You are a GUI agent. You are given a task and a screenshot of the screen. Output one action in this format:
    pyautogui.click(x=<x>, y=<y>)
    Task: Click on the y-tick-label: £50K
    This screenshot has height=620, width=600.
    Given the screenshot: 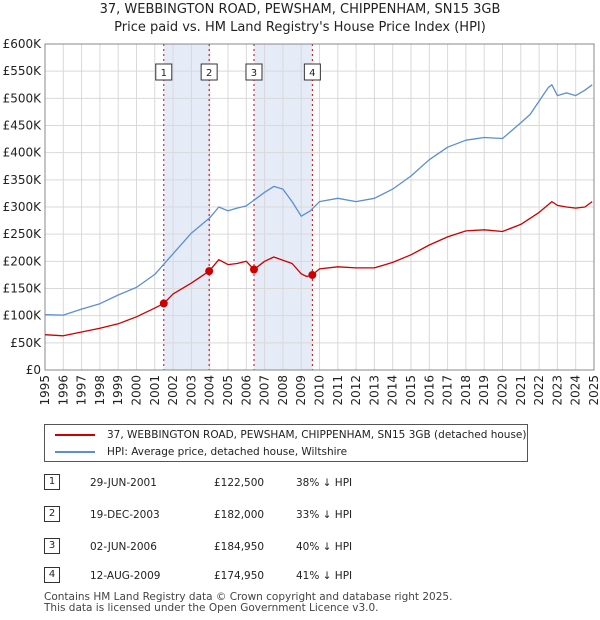 What is the action you would take?
    pyautogui.click(x=26, y=343)
    